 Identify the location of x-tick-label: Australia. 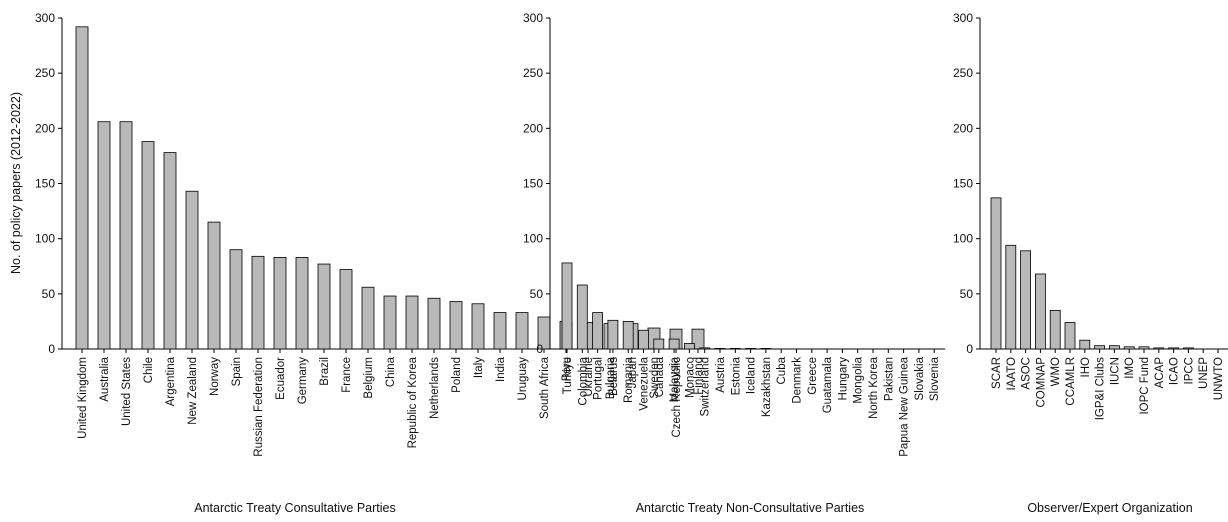
(105, 378).